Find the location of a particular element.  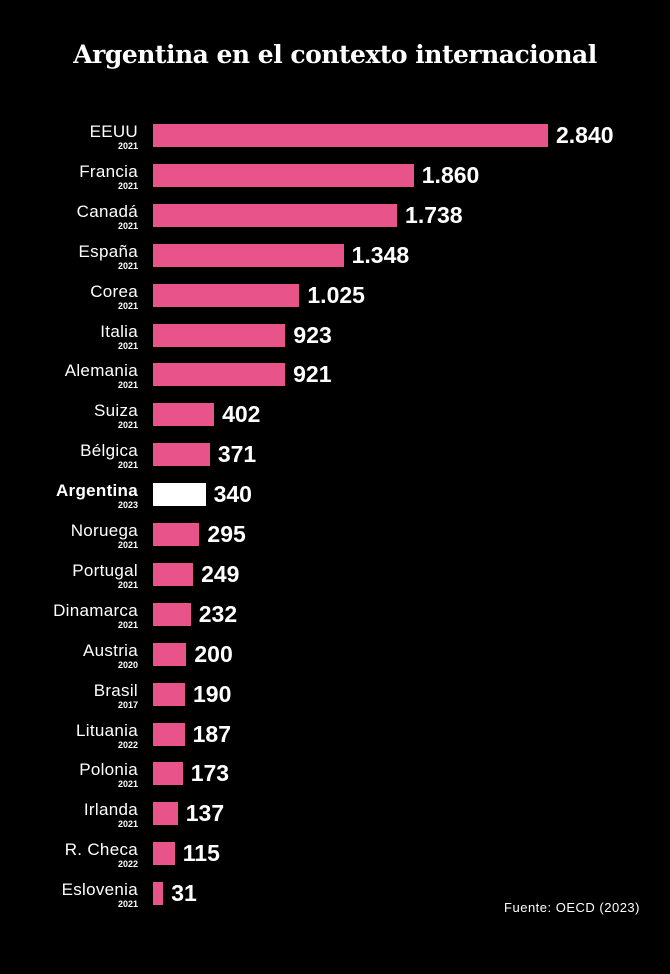

value-label: 31 is located at coordinates (184, 893).